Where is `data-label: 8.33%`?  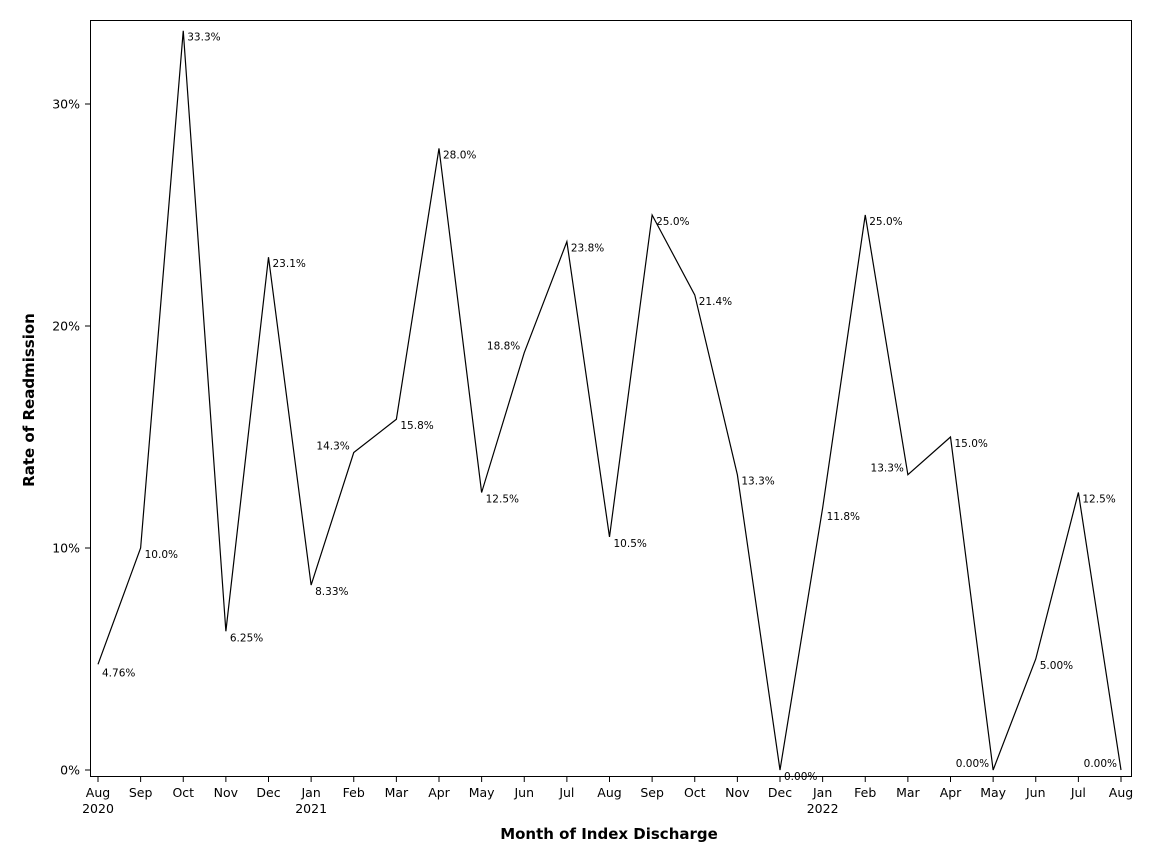 data-label: 8.33% is located at coordinates (331, 592).